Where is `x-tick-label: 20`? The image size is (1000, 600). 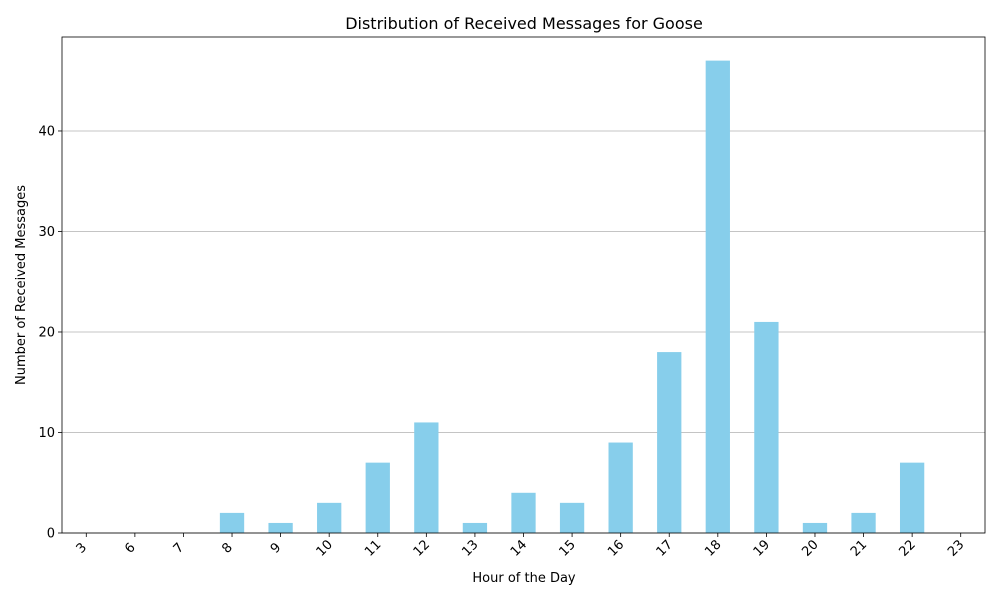 x-tick-label: 20 is located at coordinates (810, 548).